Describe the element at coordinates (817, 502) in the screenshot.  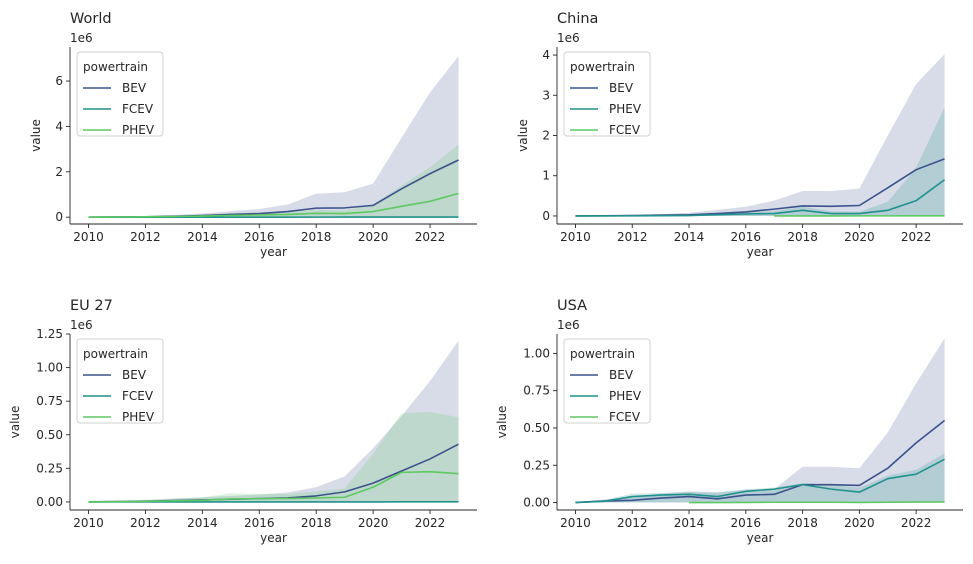
I see `line-fcev` at that location.